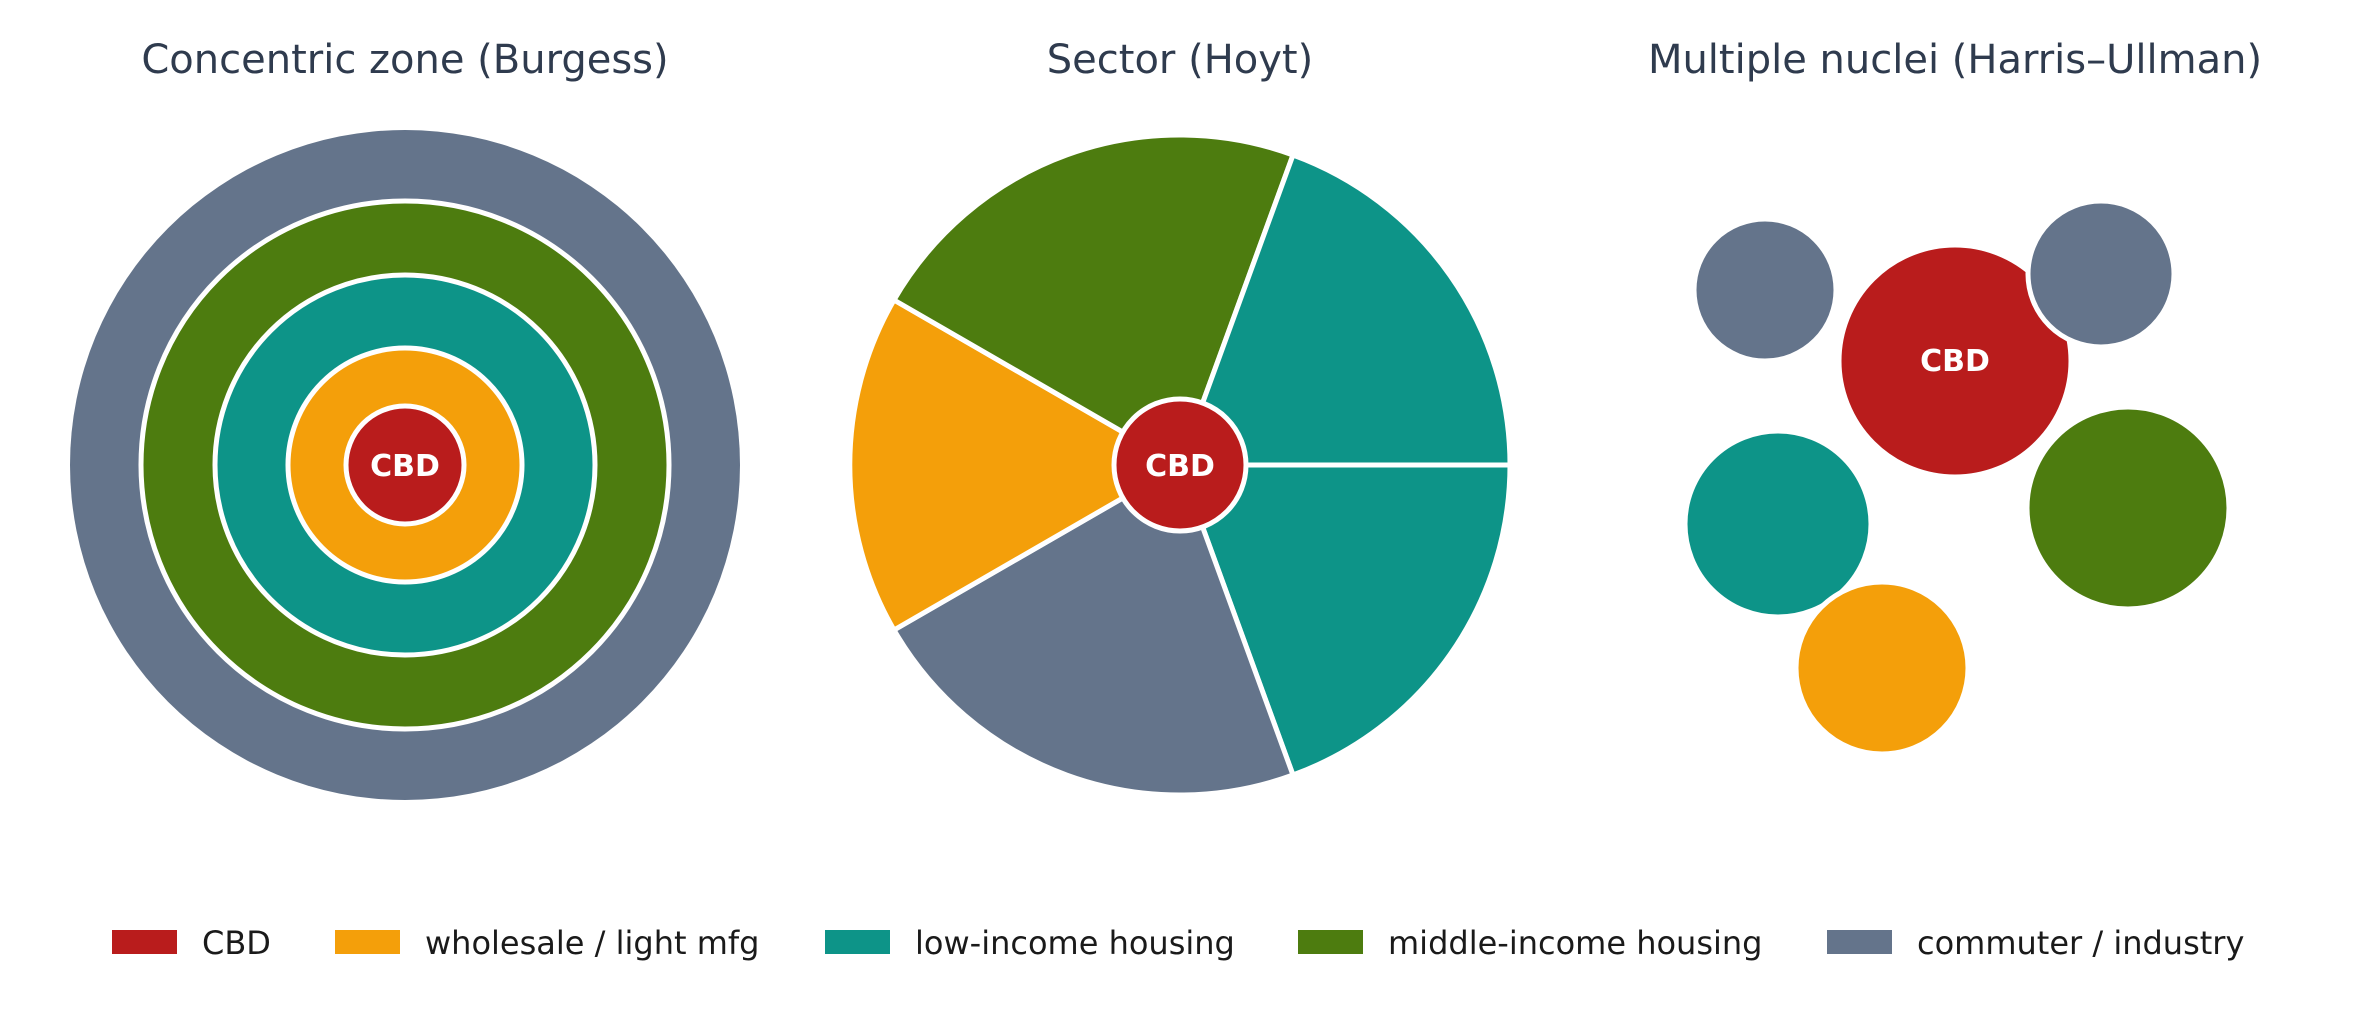  Describe the element at coordinates (1882, 668) in the screenshot. I see `nucleus-wholesale` at that location.